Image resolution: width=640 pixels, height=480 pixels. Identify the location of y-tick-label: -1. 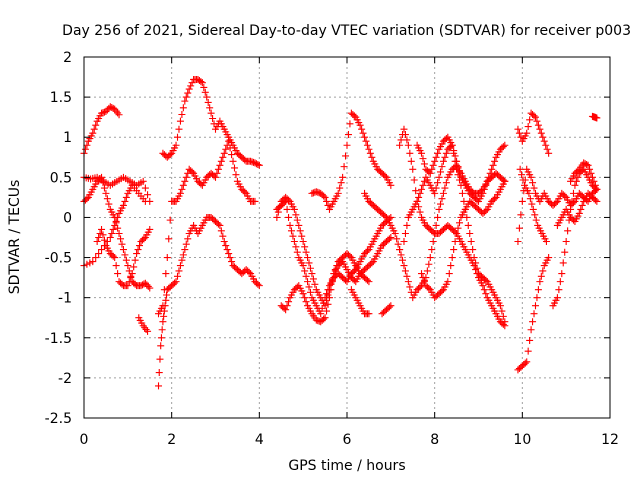
(65, 299).